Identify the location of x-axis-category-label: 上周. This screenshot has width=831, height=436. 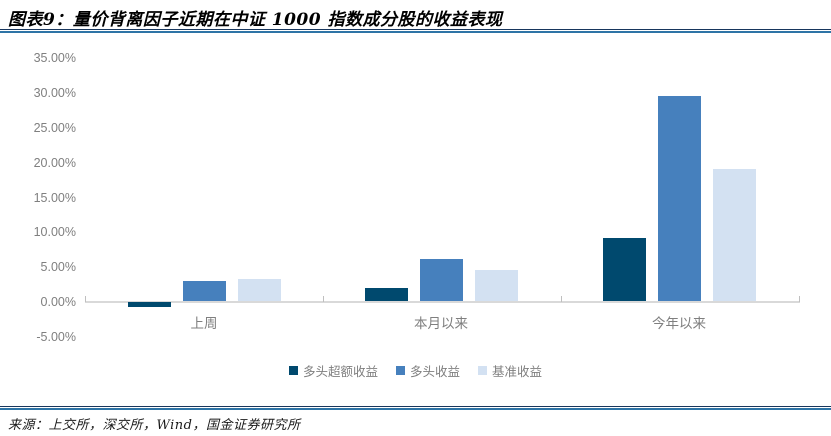
(204, 323).